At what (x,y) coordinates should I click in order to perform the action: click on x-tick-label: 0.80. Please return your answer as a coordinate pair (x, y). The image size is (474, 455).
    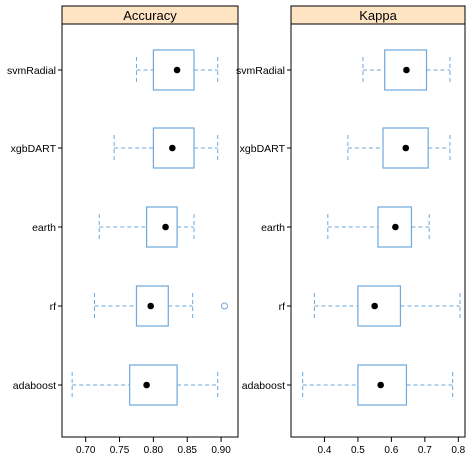
    Looking at the image, I should click on (154, 450).